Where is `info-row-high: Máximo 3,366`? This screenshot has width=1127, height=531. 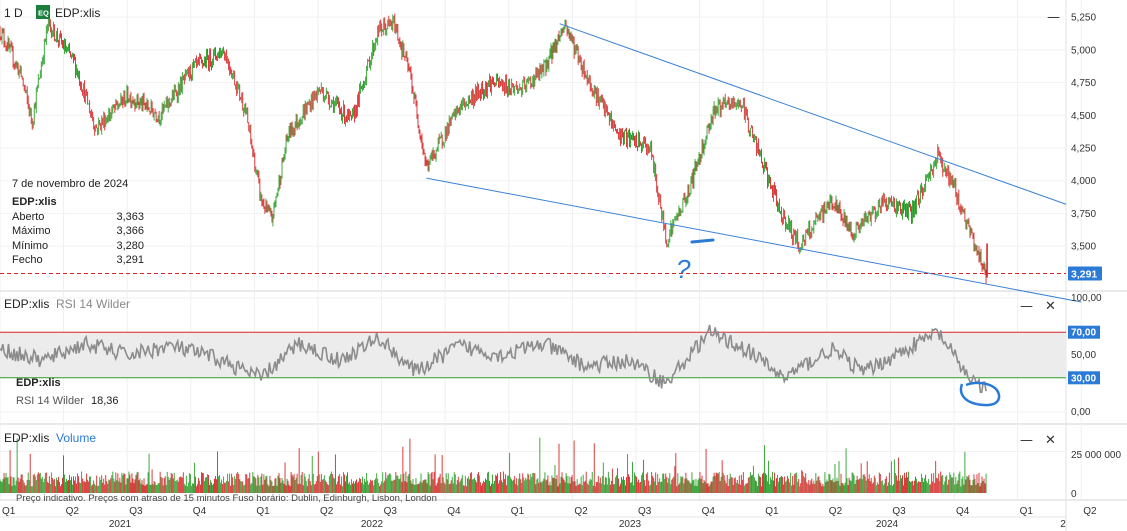 info-row-high: Máximo 3,366 is located at coordinates (78, 231).